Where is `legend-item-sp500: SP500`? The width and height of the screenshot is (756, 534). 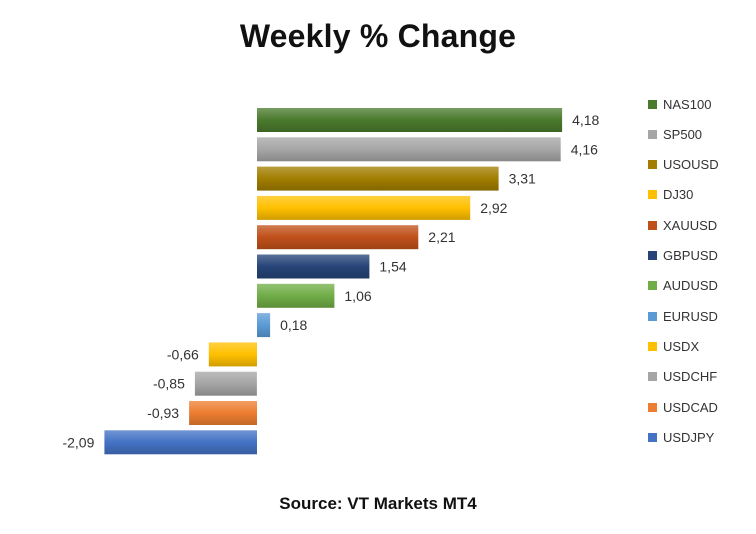
legend-item-sp500: SP500 is located at coordinates (675, 134).